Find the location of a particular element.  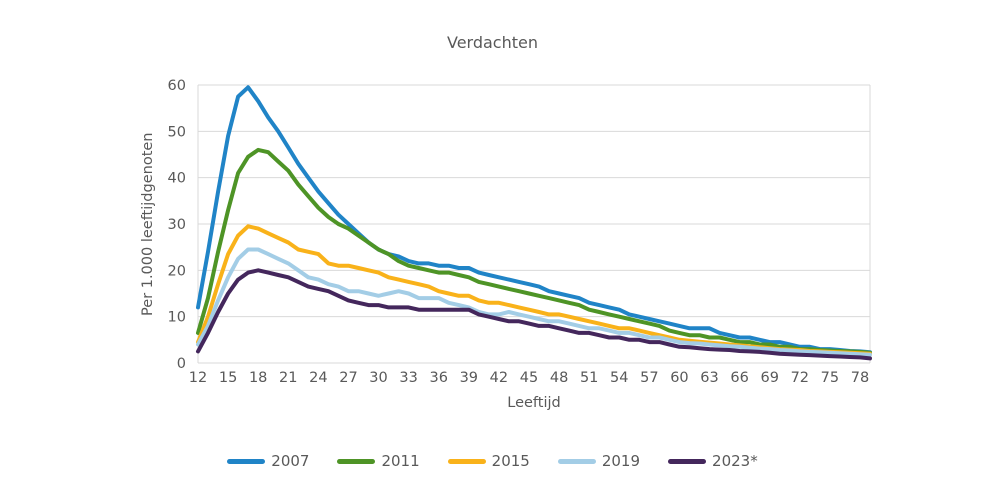

y-tick-label: 50 is located at coordinates (177, 132).